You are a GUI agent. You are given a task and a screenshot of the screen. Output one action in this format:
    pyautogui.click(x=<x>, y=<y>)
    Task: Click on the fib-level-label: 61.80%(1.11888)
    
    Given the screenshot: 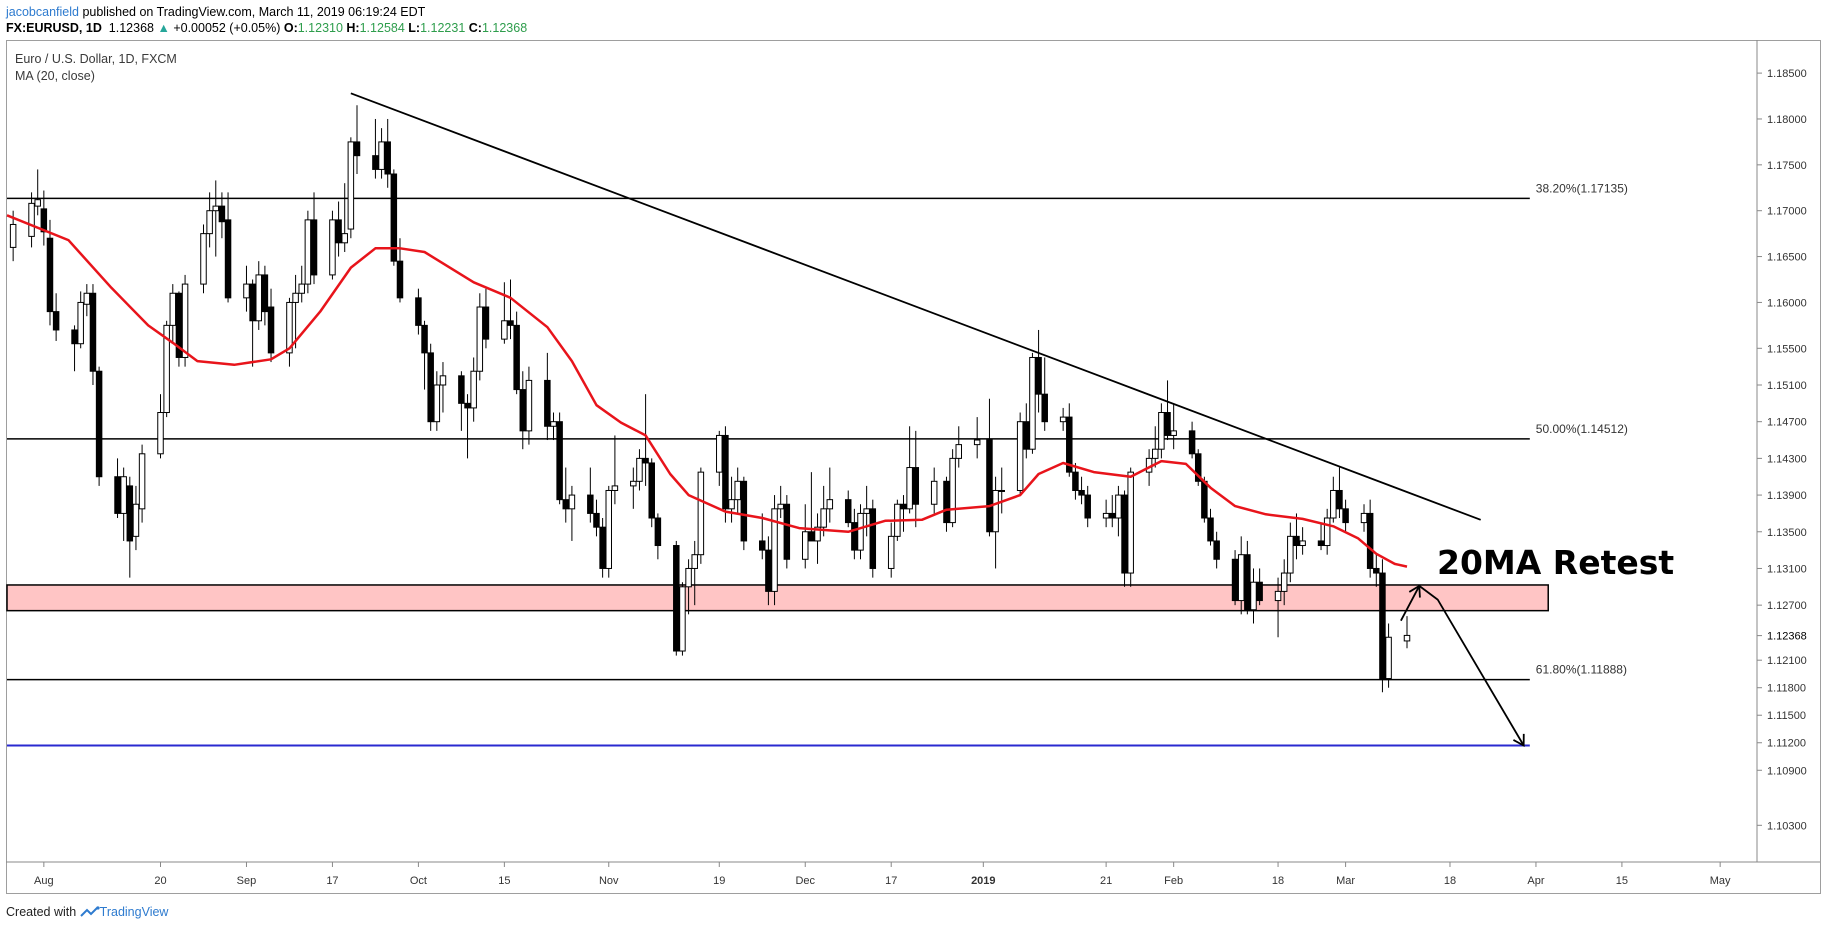 What is the action you would take?
    pyautogui.click(x=1581, y=670)
    